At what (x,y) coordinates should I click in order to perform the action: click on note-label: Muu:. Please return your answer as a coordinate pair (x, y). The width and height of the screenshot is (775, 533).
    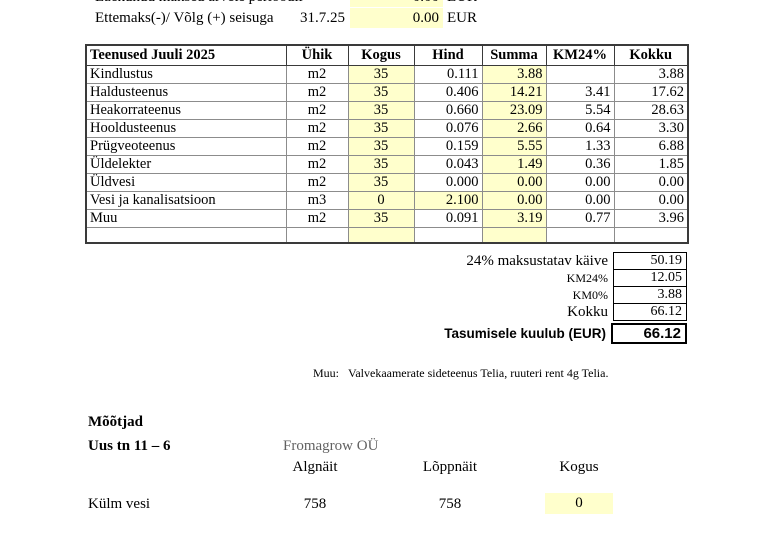
    Looking at the image, I should click on (326, 373).